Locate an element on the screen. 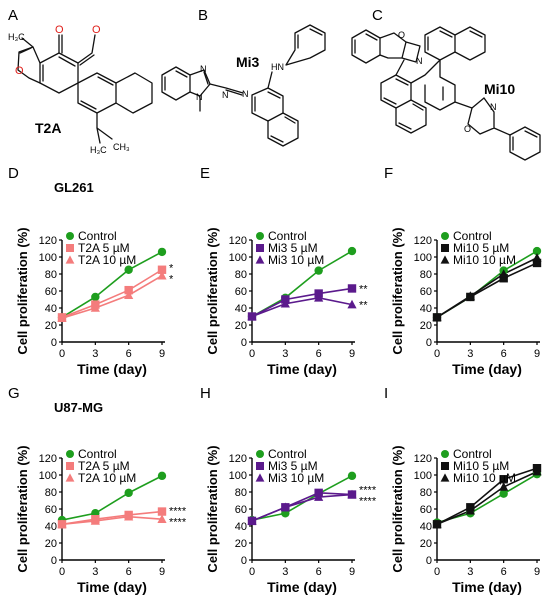  panel-letter-d: D is located at coordinates (13, 173).